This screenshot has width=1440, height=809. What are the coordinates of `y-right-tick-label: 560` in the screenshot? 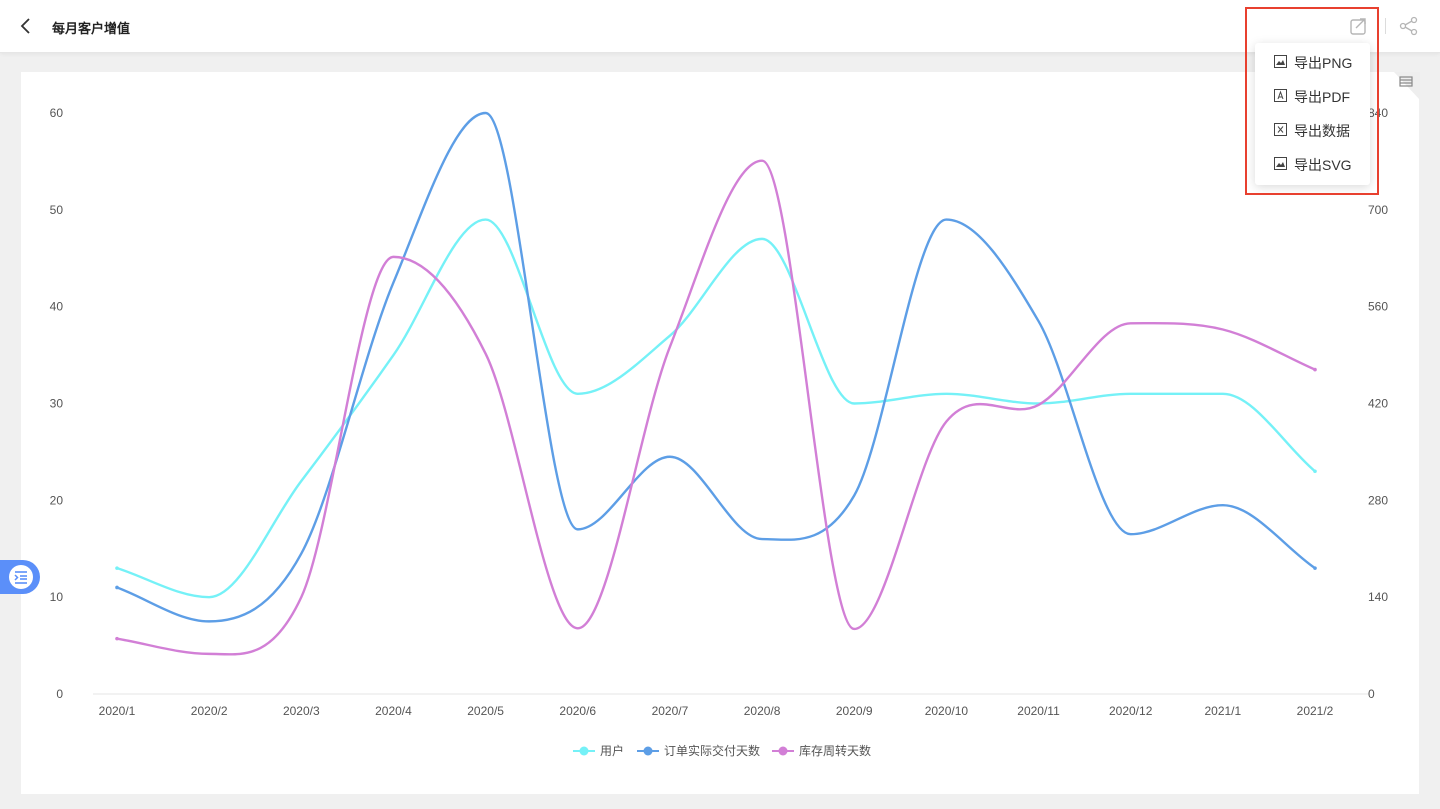 It's located at (1378, 307).